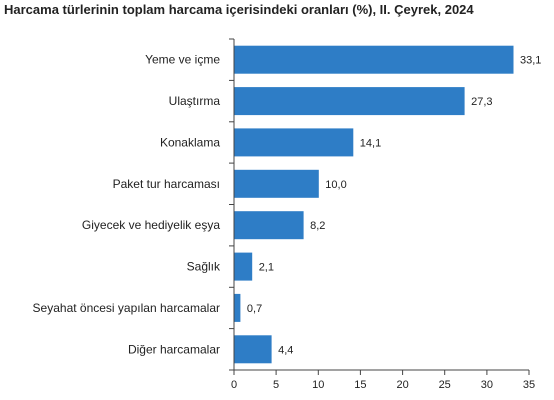 The image size is (554, 400). I want to click on value-label: 8,2, so click(317, 226).